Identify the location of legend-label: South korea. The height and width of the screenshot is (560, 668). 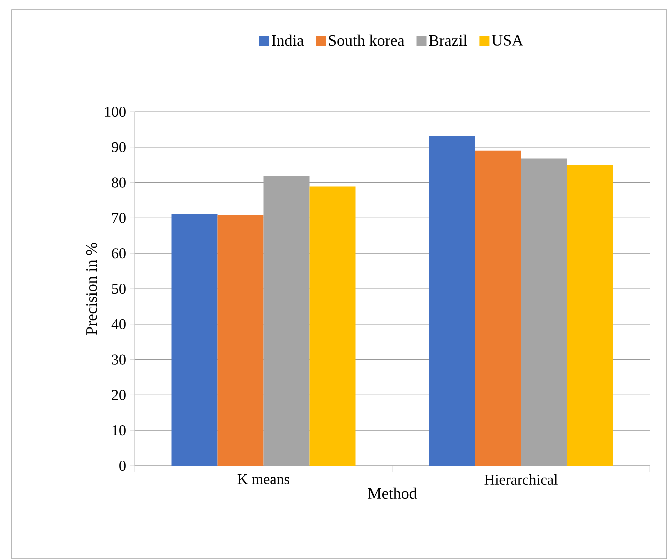
(367, 40).